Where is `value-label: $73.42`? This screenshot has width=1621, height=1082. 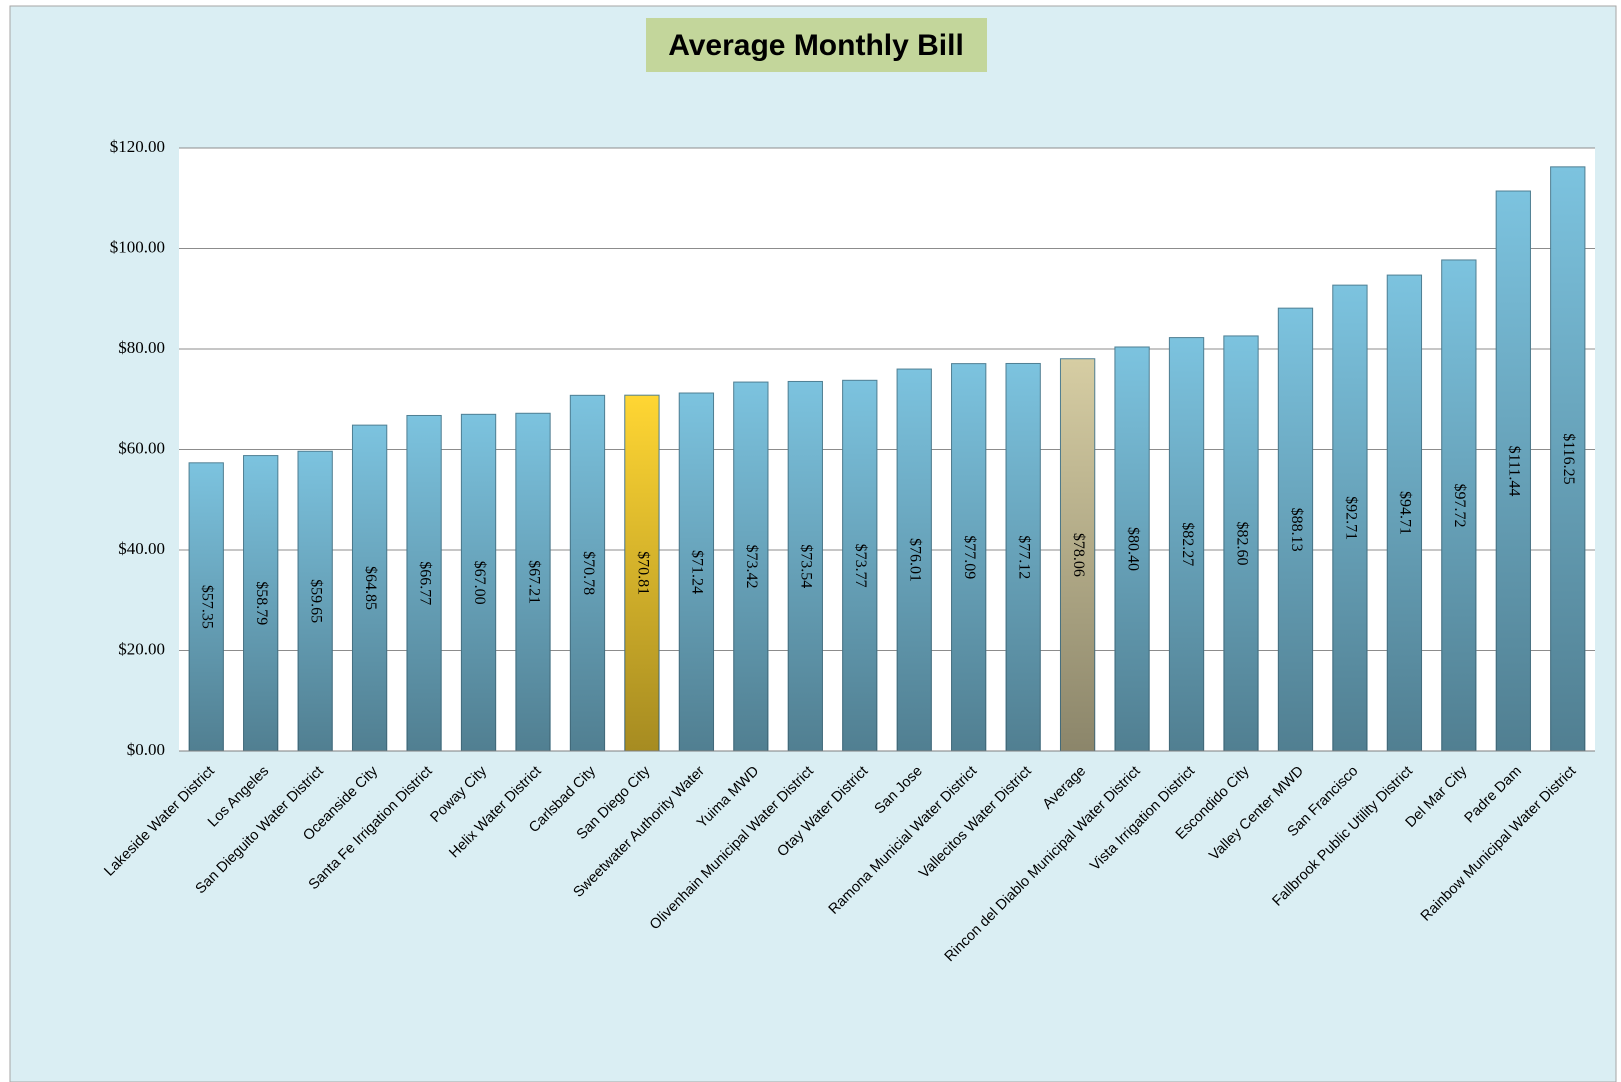 value-label: $73.42 is located at coordinates (751, 567).